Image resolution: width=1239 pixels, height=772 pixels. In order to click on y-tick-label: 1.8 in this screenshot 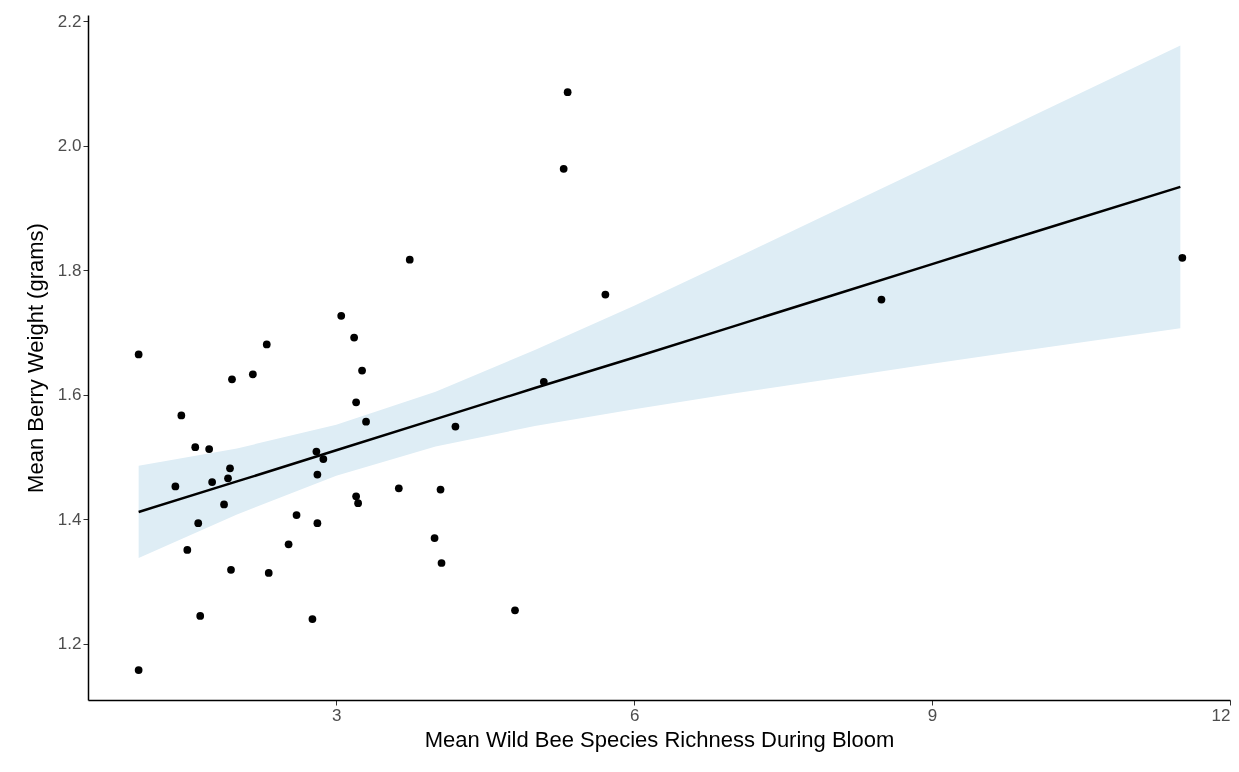, I will do `click(69, 270)`.